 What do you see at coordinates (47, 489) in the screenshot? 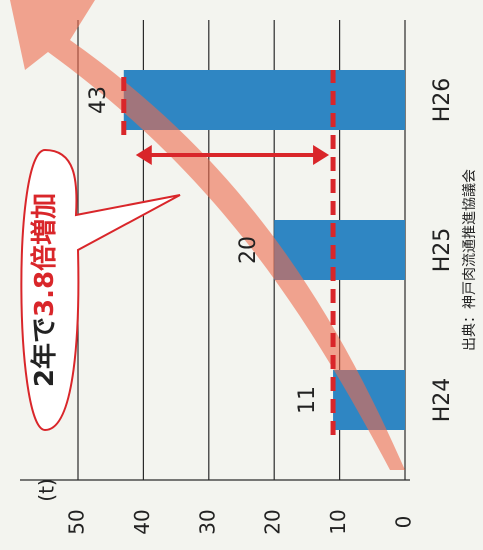
I see `axis-label: (t)` at bounding box center [47, 489].